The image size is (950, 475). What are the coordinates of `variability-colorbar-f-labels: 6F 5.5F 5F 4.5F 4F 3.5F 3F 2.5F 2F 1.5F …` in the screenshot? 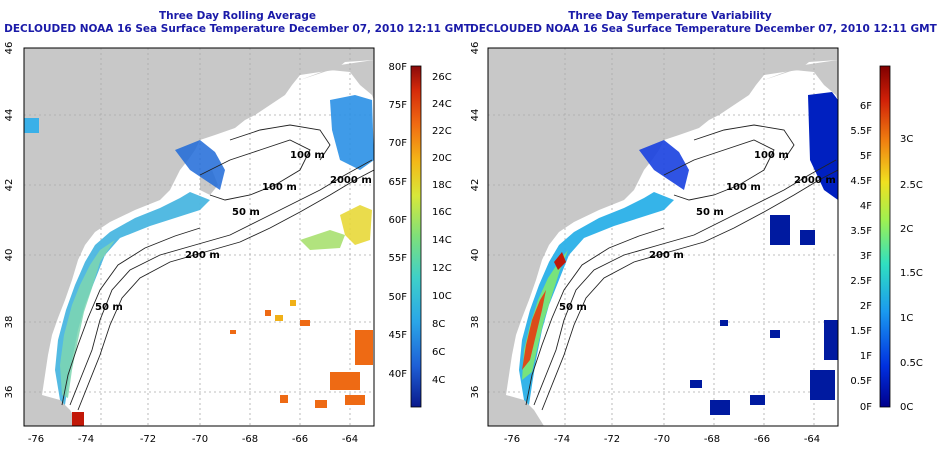 It's located at (861, 257).